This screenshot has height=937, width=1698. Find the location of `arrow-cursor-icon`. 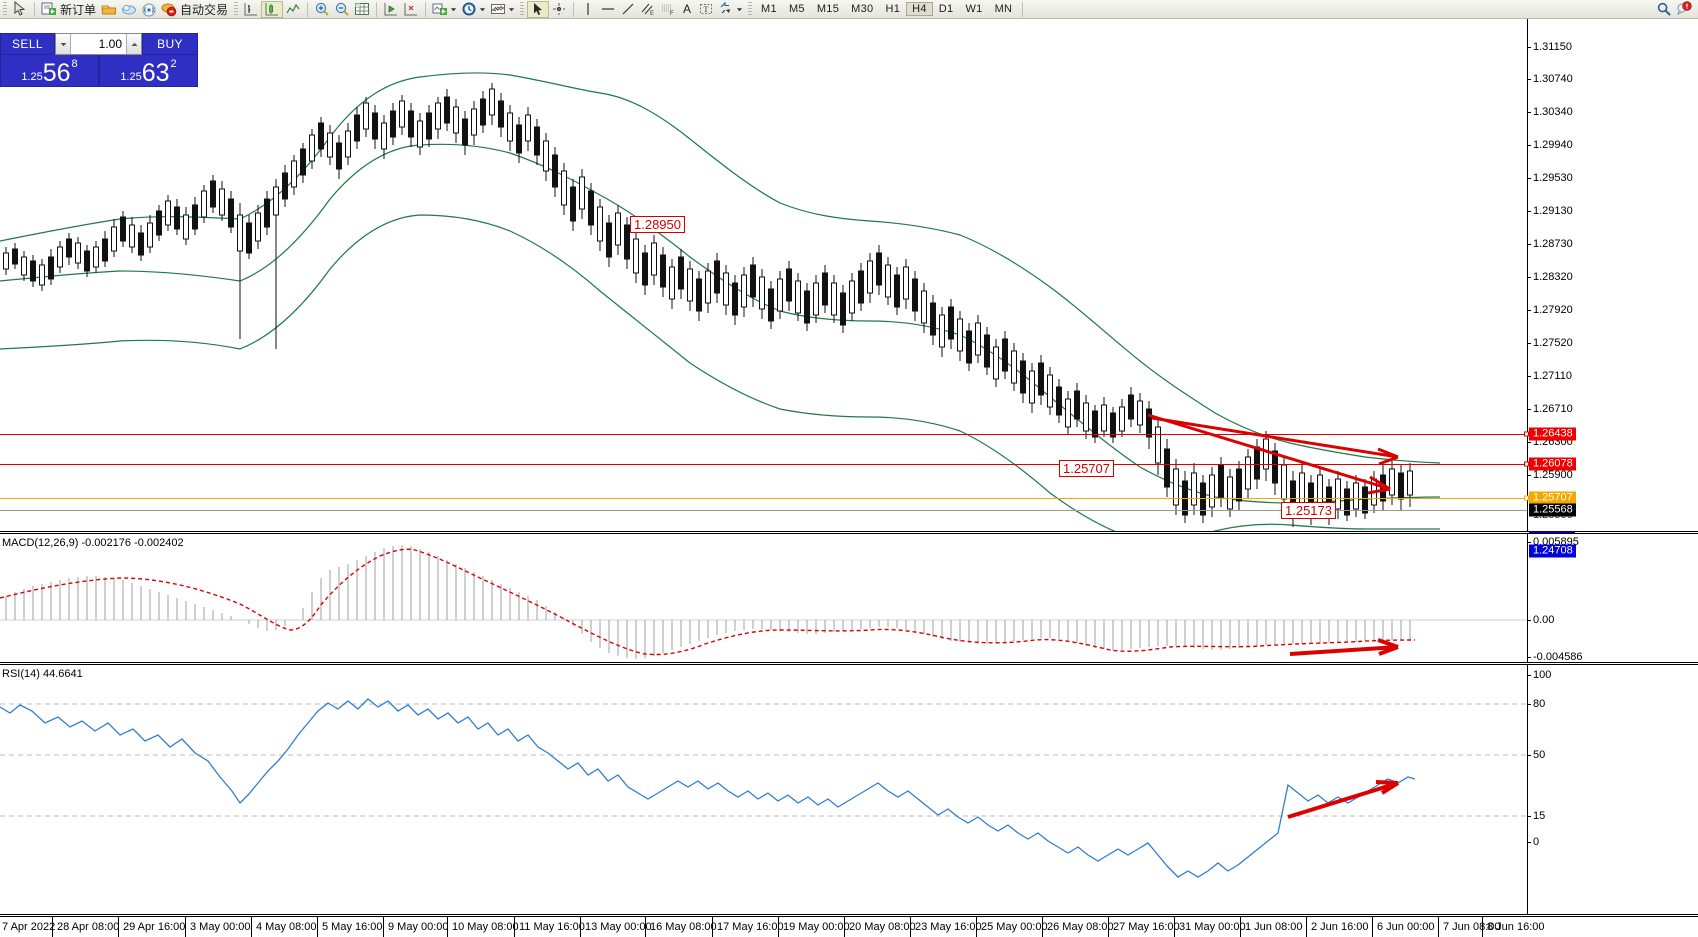

arrow-cursor-icon is located at coordinates (20, 8).